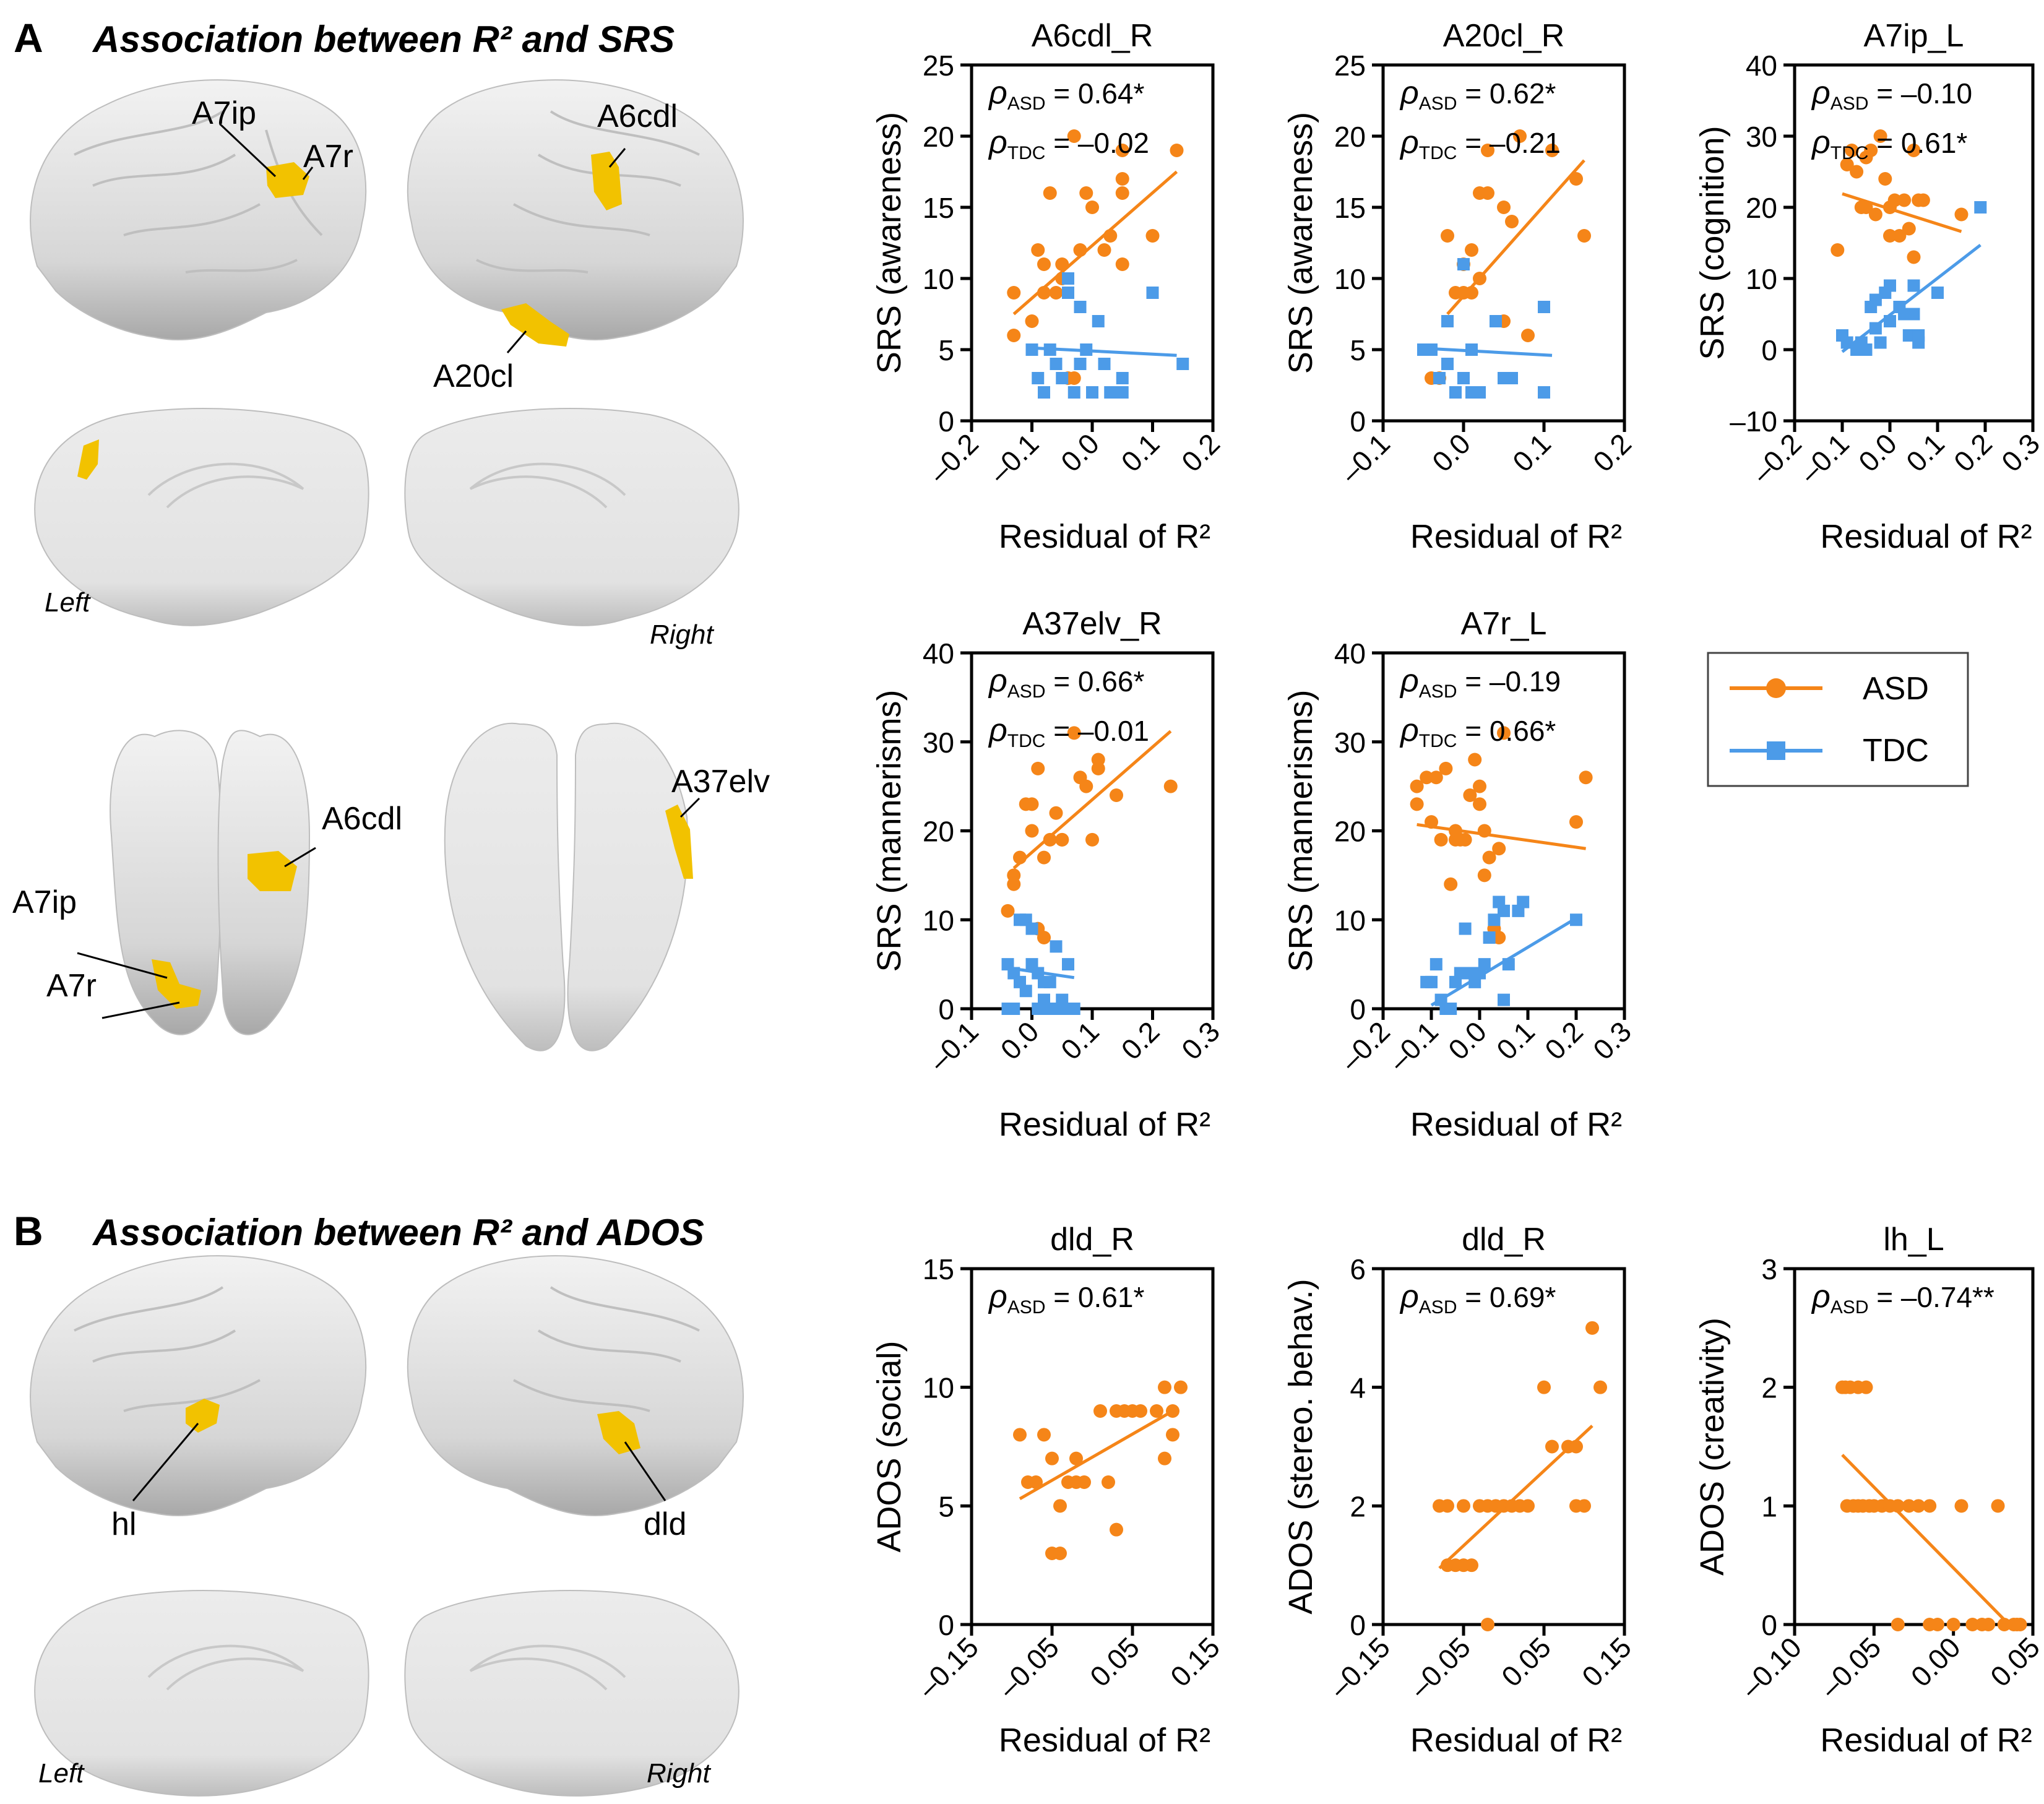 This screenshot has width=2044, height=1804. I want to click on x-tick-label: –0.2, so click(1365, 1046).